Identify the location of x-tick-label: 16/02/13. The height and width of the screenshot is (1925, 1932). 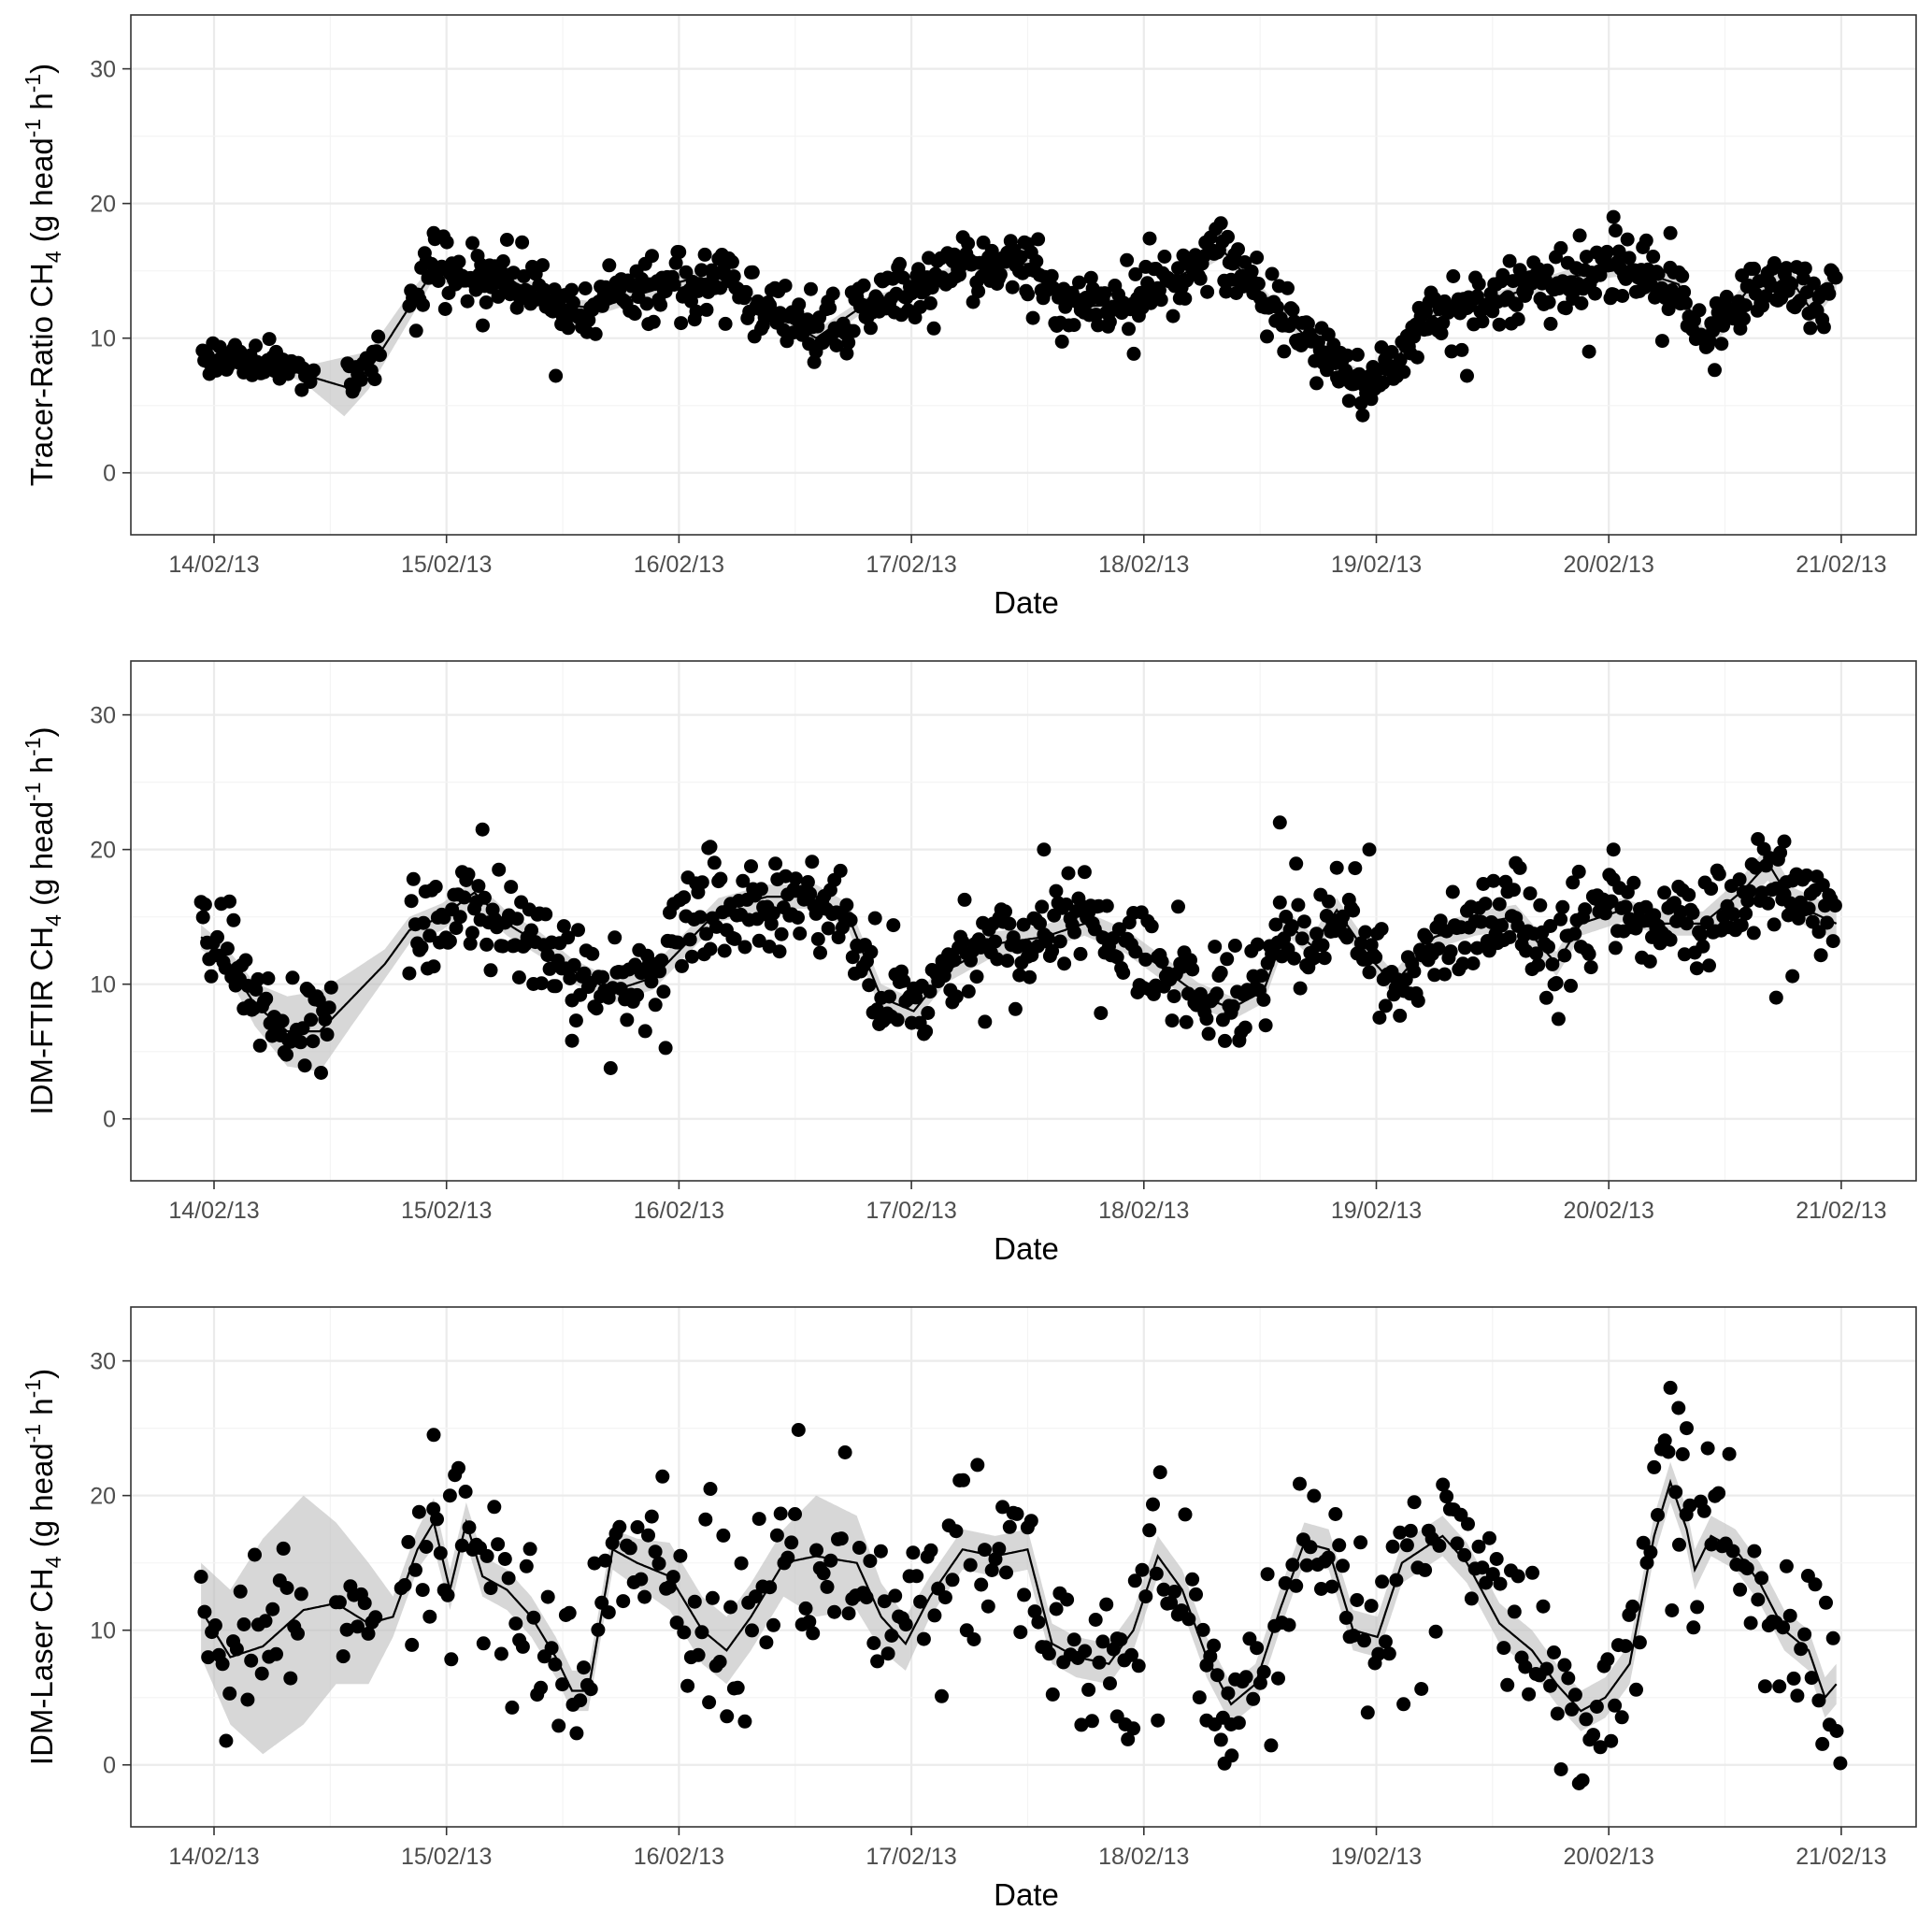
(679, 565).